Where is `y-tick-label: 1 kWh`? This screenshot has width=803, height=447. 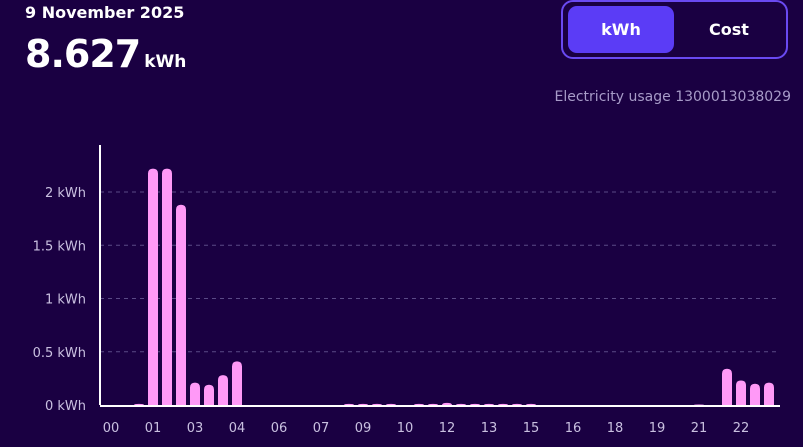
y-tick-label: 1 kWh is located at coordinates (65, 300).